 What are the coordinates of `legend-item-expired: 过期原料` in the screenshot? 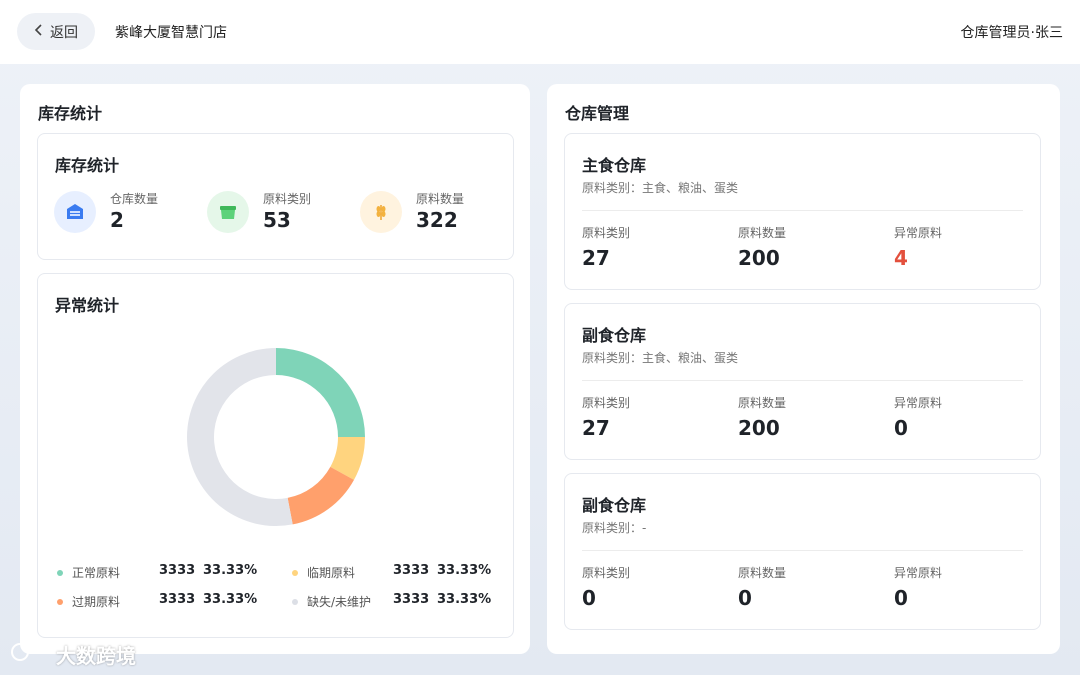 It's located at (88, 601).